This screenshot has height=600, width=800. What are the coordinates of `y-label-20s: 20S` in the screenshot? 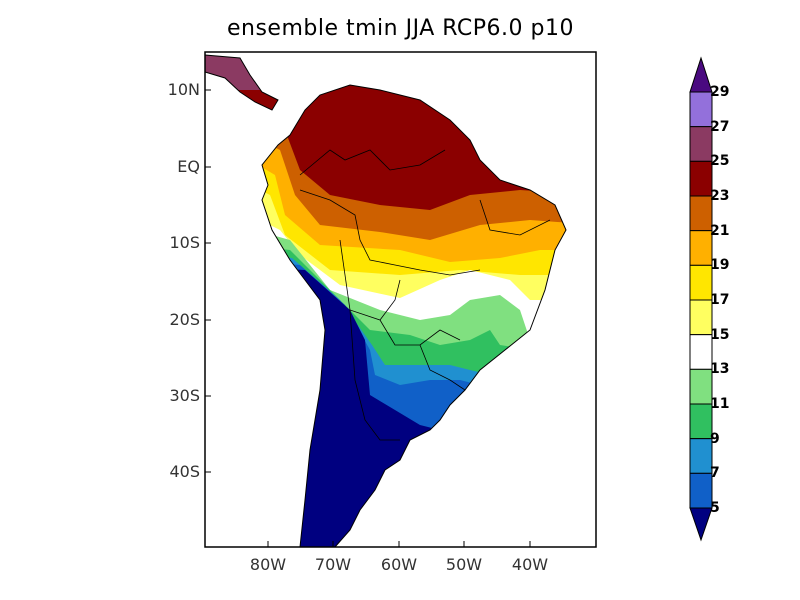 It's located at (184, 319).